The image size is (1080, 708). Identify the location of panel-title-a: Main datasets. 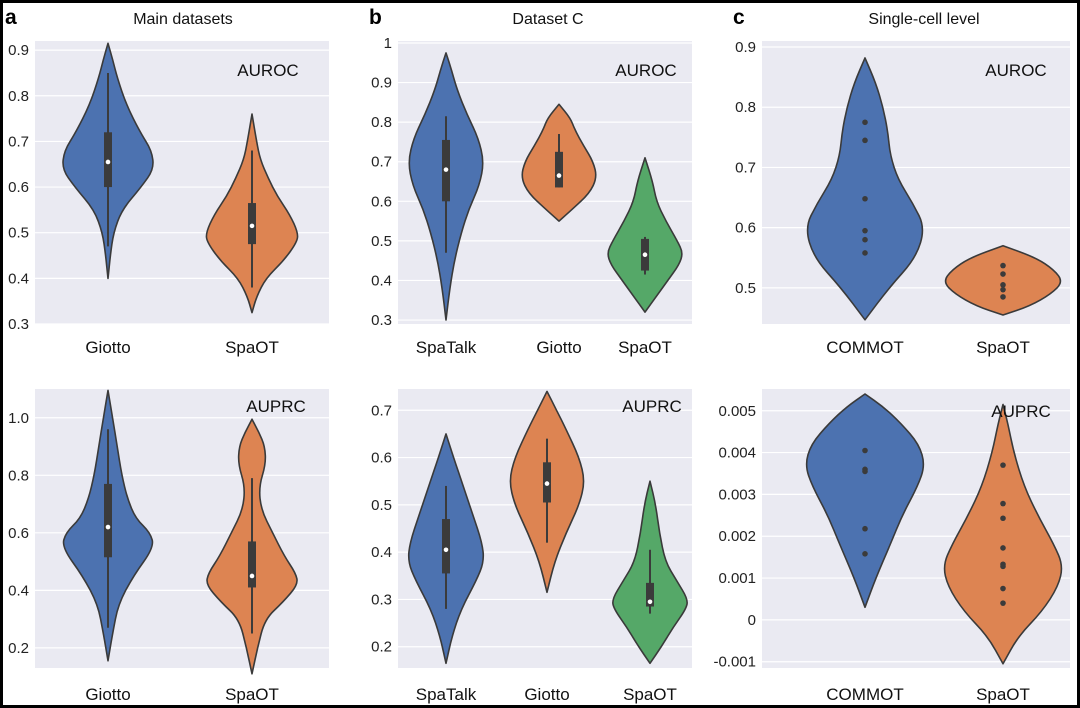
(183, 19).